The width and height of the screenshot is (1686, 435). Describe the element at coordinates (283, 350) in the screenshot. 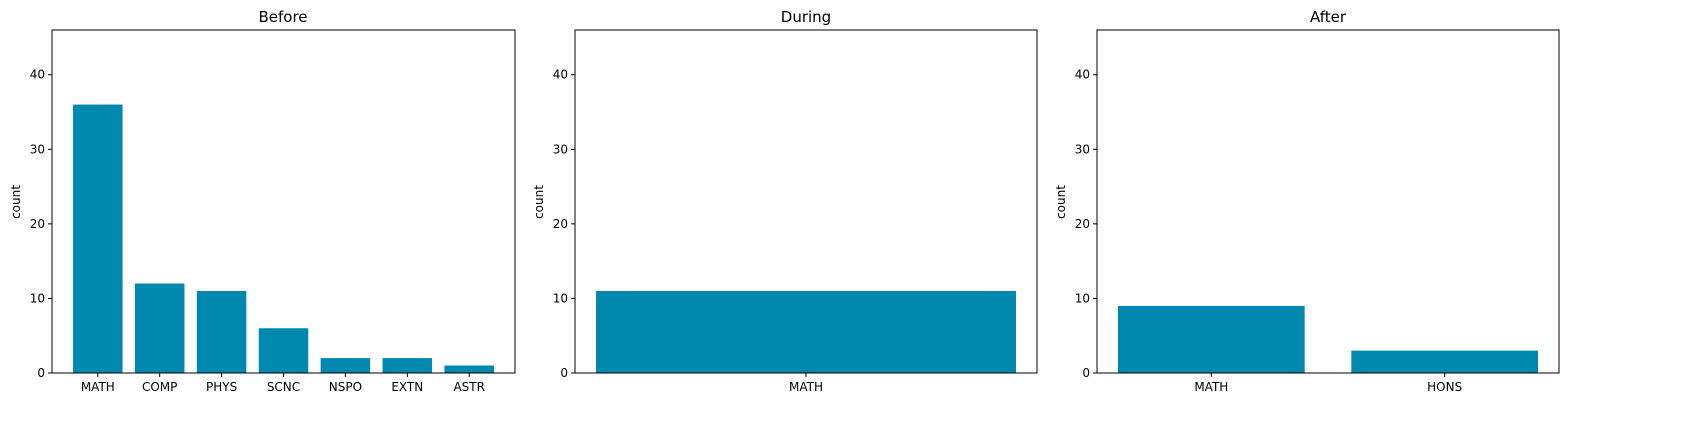

I see `bar-scnc` at that location.